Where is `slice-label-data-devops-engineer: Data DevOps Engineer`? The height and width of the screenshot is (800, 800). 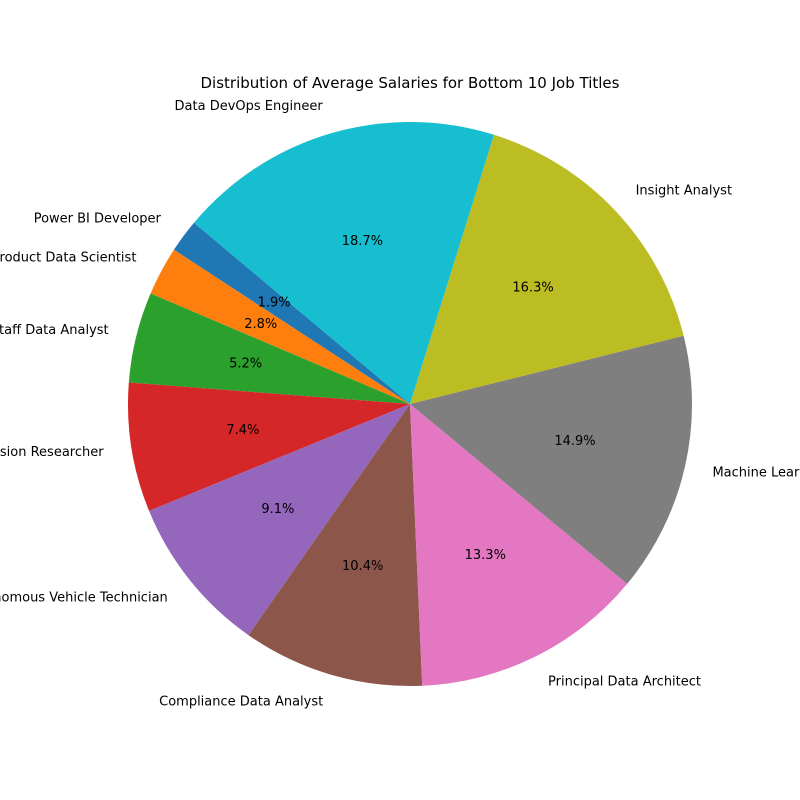
slice-label-data-devops-engineer: Data DevOps Engineer is located at coordinates (249, 106).